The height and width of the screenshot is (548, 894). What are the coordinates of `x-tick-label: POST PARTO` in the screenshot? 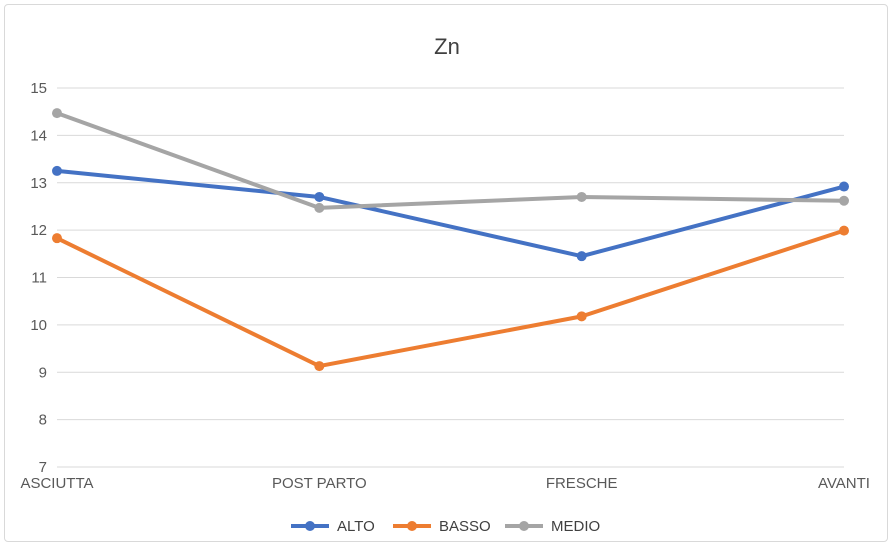 It's located at (319, 483).